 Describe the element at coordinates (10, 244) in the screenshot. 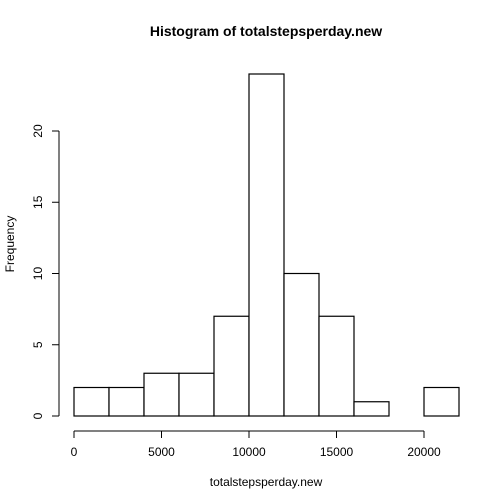

I see `y-axis-label: Frequency` at that location.